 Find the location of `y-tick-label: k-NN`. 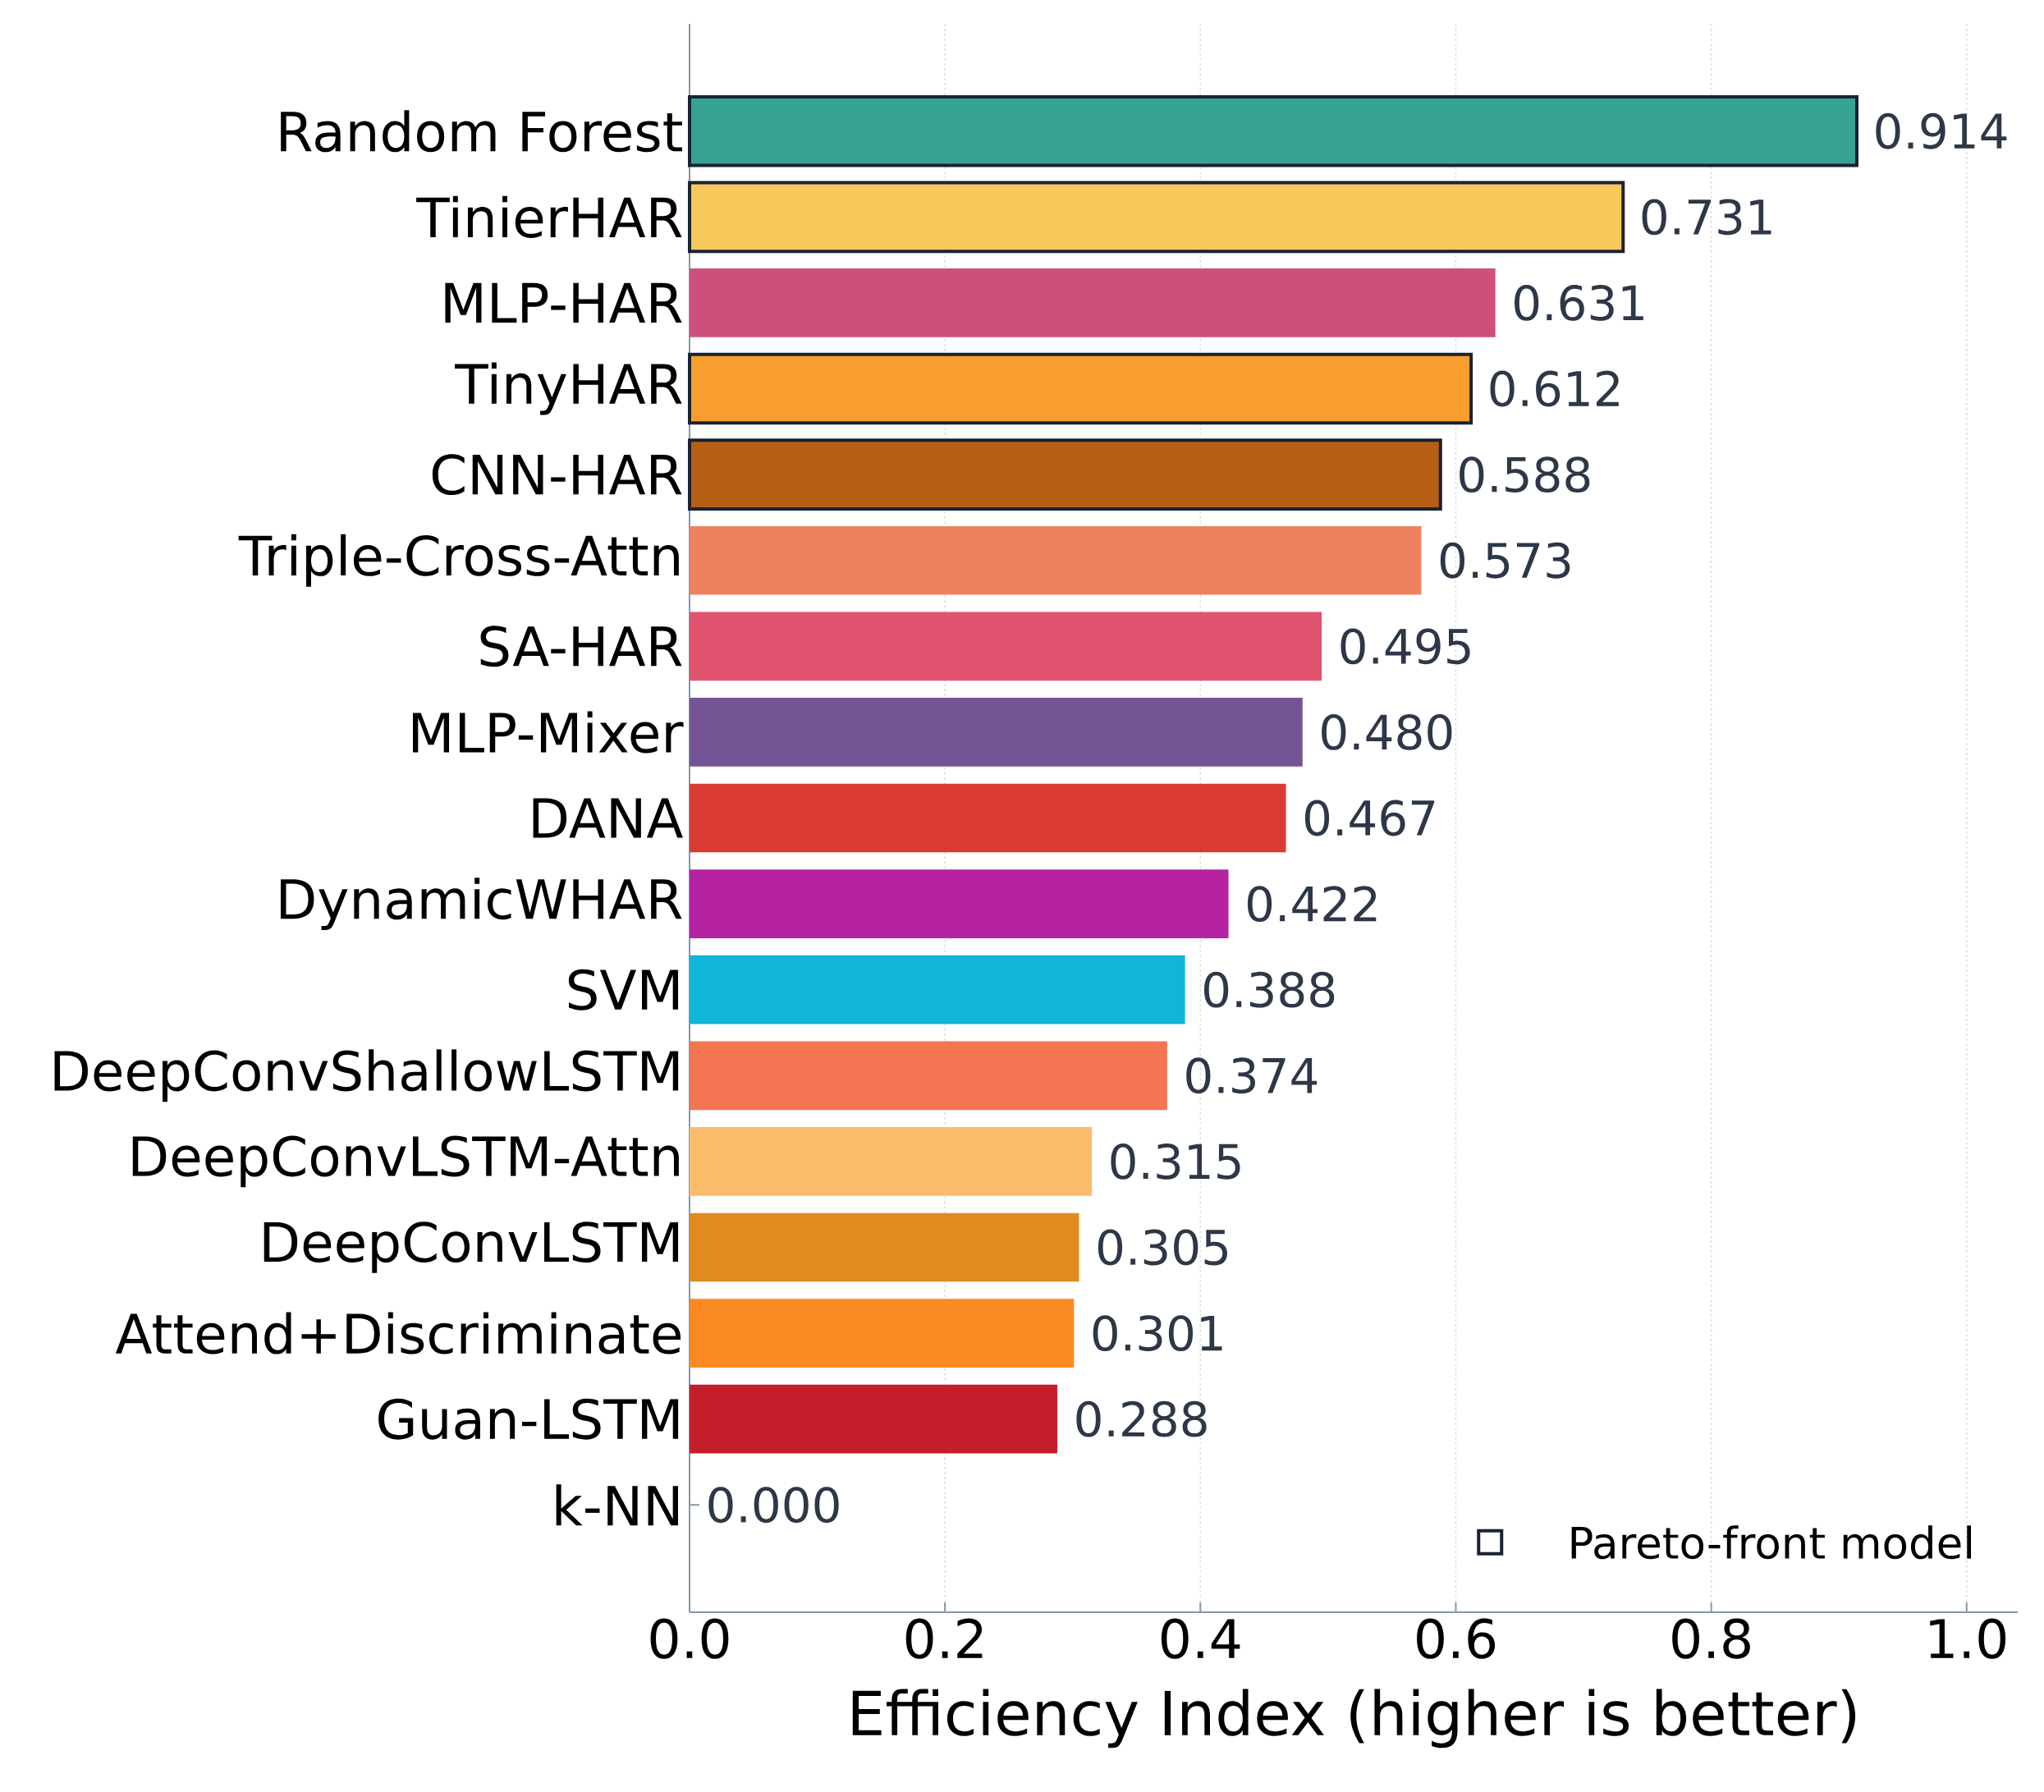

y-tick-label: k-NN is located at coordinates (617, 1505).